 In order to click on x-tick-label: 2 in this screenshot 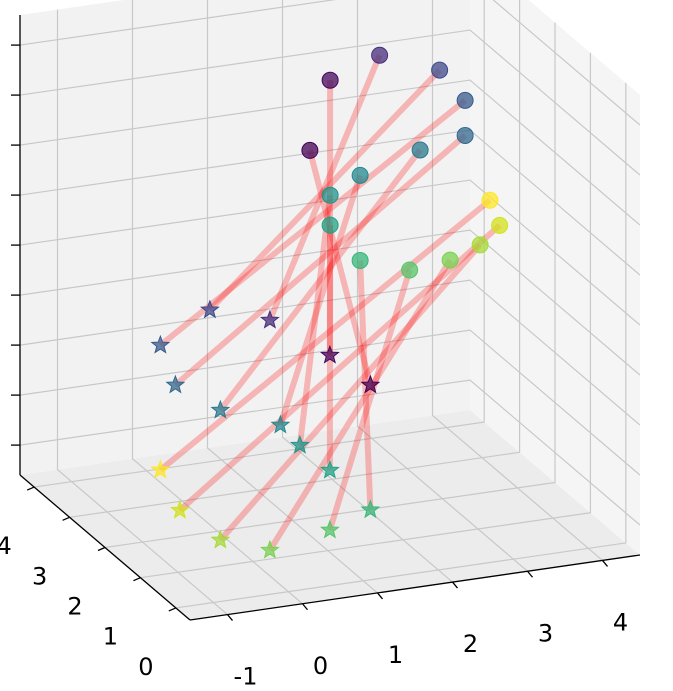, I will do `click(470, 644)`.